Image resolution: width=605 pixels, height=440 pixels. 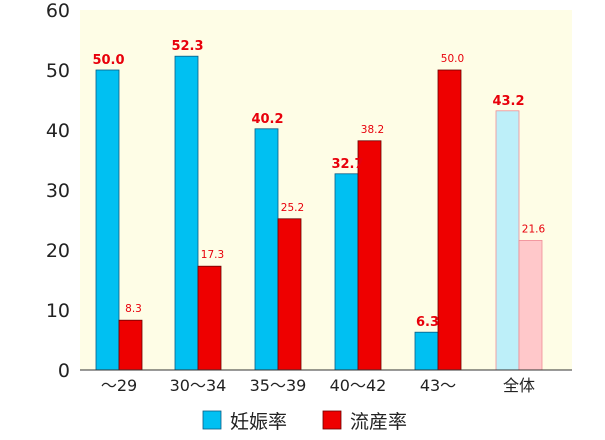 I want to click on y-tick-label: 0, so click(x=64, y=371).